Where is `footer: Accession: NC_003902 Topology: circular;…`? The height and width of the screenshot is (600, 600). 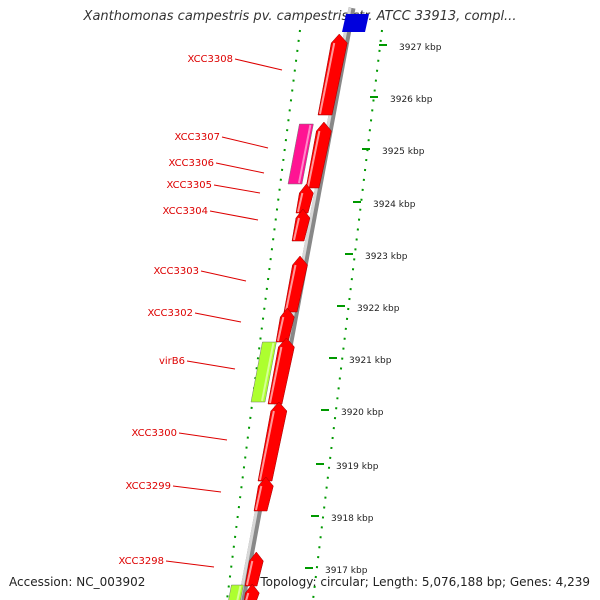 footer: Accession: NC_003902 Topology: circular;… is located at coordinates (300, 582).